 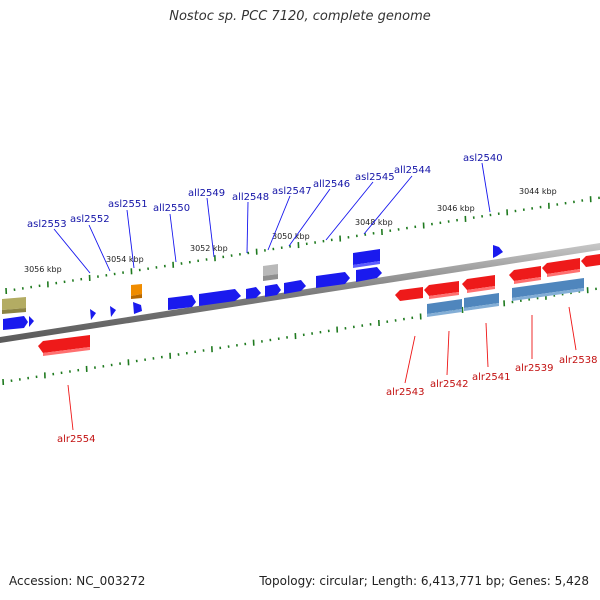 I want to click on gene-label: alr2541, so click(x=491, y=377).